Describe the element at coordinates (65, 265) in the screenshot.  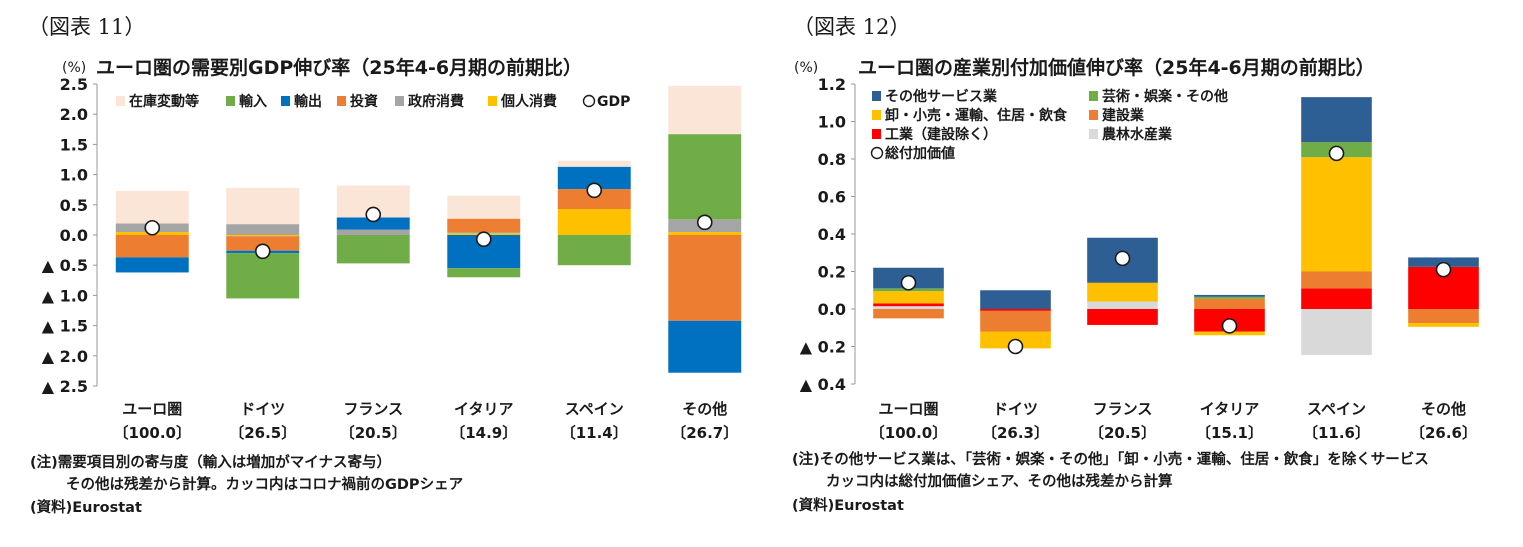
I see `y-tick-label: ▲ 0.5` at that location.